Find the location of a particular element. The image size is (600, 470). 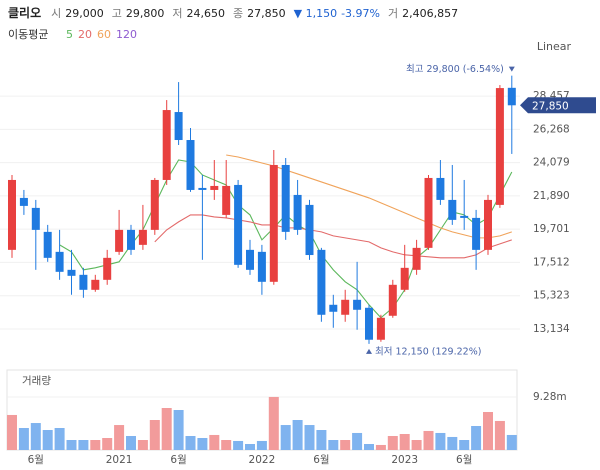

open-label: 시 is located at coordinates (56, 13).